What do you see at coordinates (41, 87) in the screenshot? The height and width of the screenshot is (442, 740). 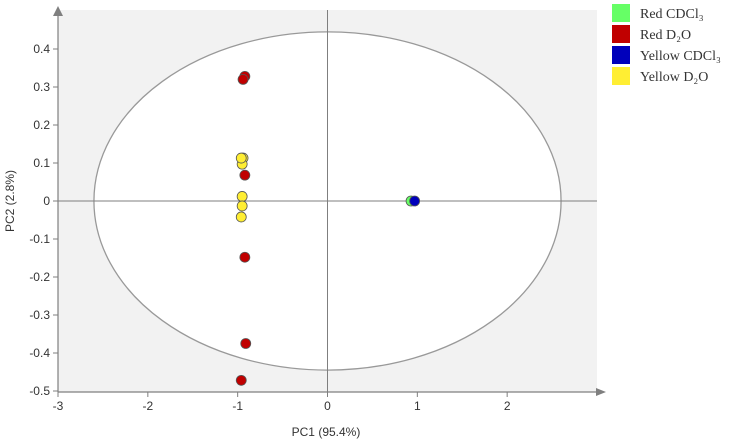 I see `y-tick-label: 0.3` at bounding box center [41, 87].